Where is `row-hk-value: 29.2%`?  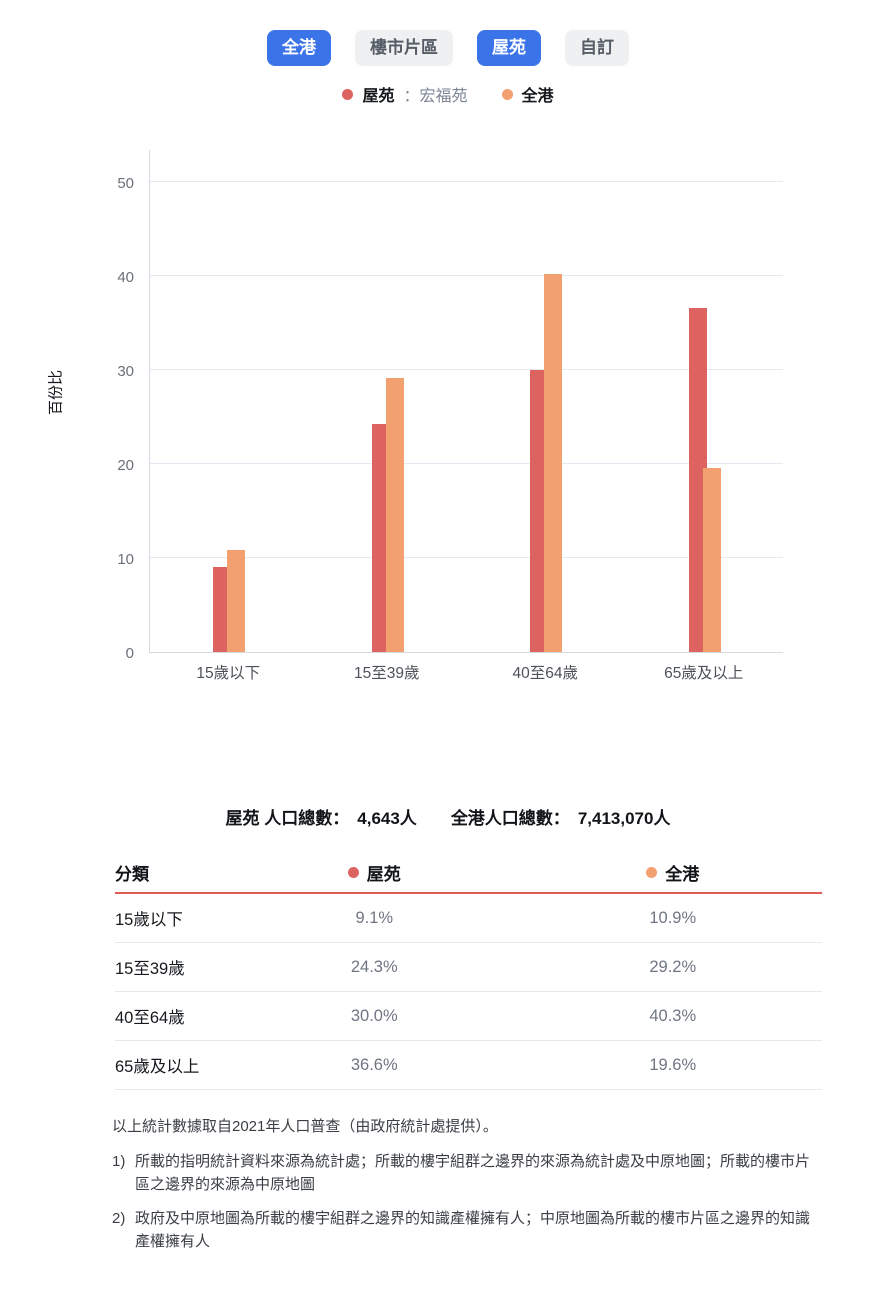
row-hk-value: 29.2% is located at coordinates (673, 966).